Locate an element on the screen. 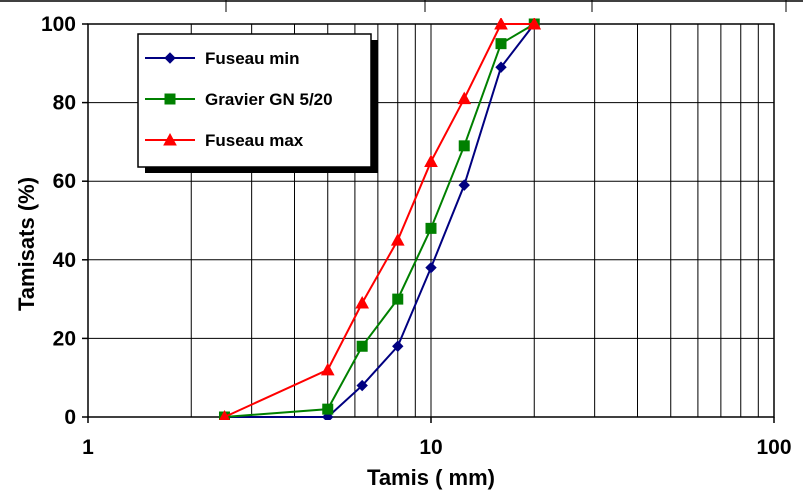  legend-item-fuseau-min: Fuseau min is located at coordinates (222, 58).